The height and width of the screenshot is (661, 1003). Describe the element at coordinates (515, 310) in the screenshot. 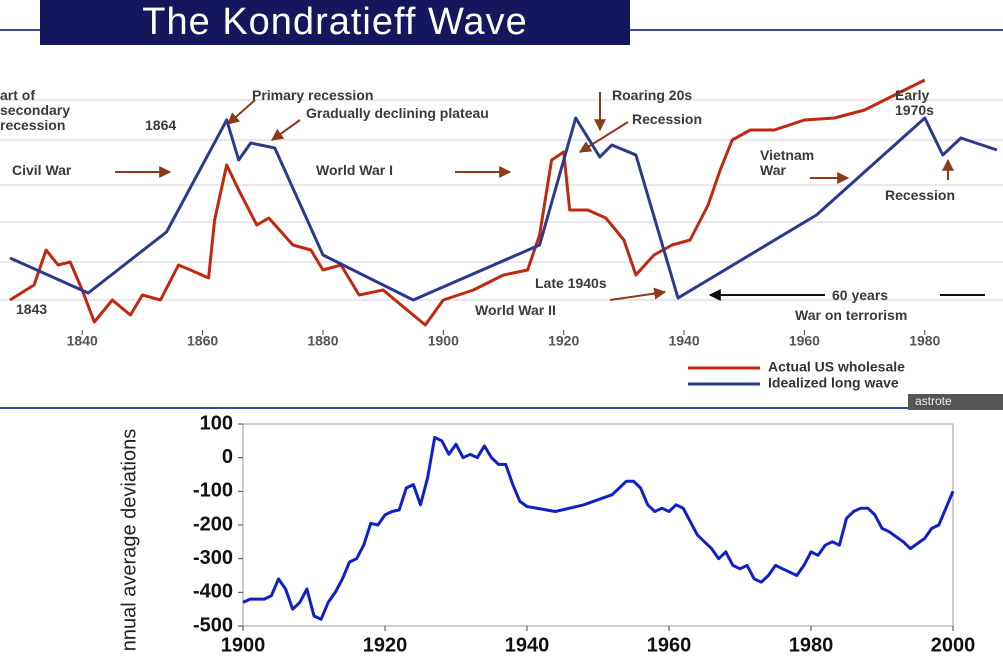

I see `annotation: World War II` at that location.